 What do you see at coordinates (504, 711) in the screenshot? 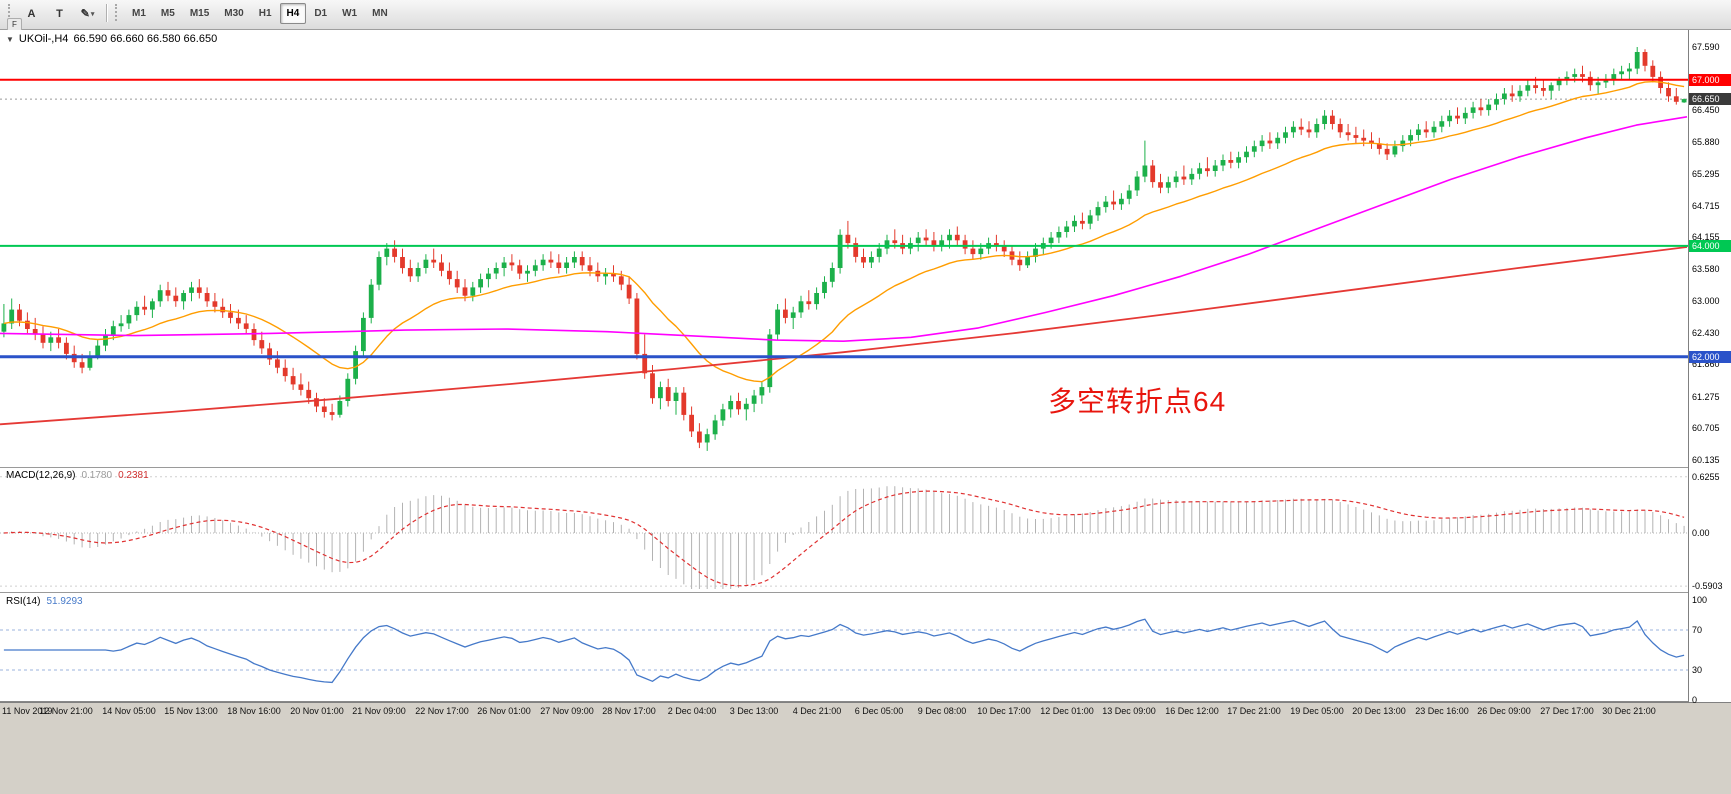
I see `time-label: 26 Nov 01:00` at bounding box center [504, 711].